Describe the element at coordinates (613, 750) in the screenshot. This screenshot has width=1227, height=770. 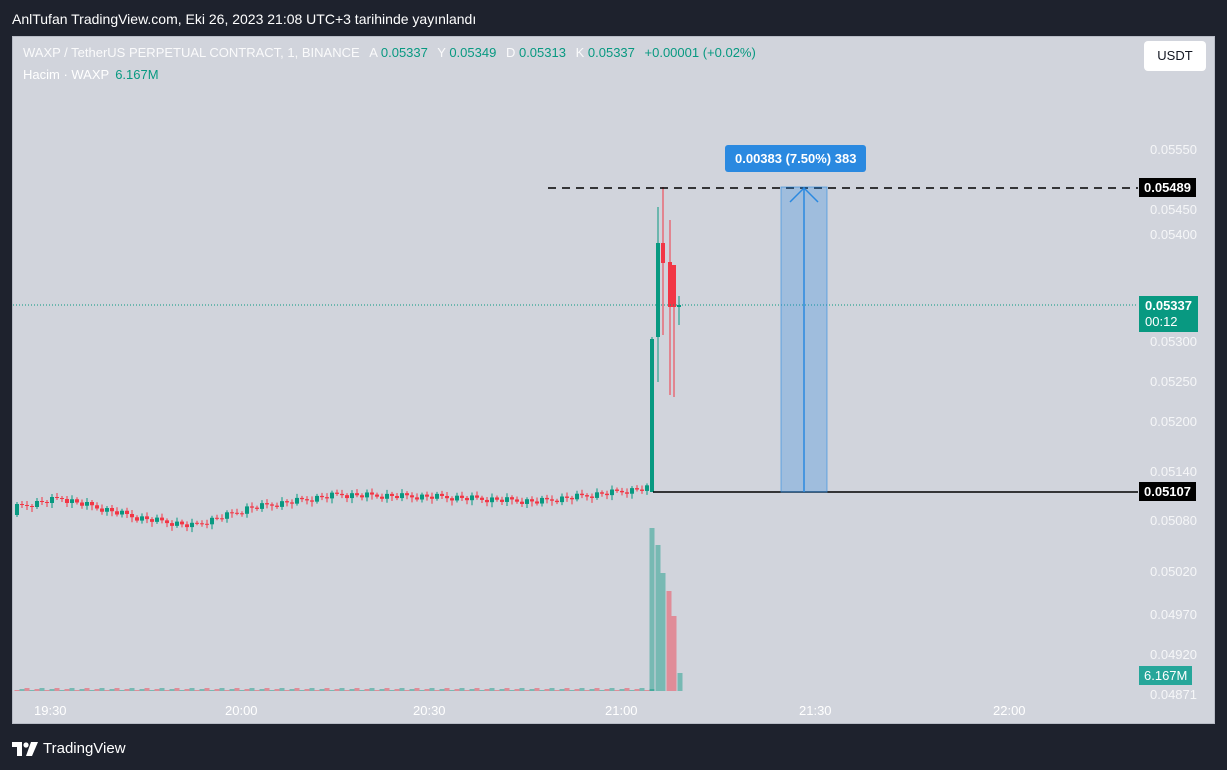
I see `footer: TradingView` at that location.